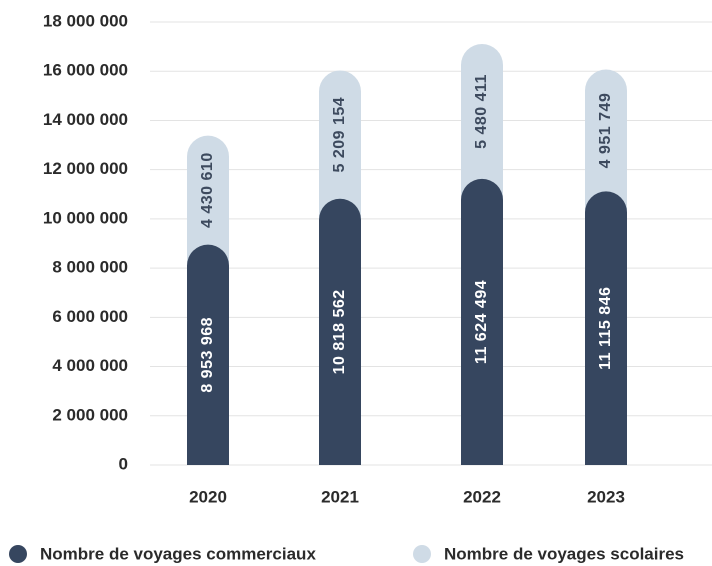 This screenshot has width=712, height=566. What do you see at coordinates (208, 496) in the screenshot?
I see `x-tick-label: 2020` at bounding box center [208, 496].